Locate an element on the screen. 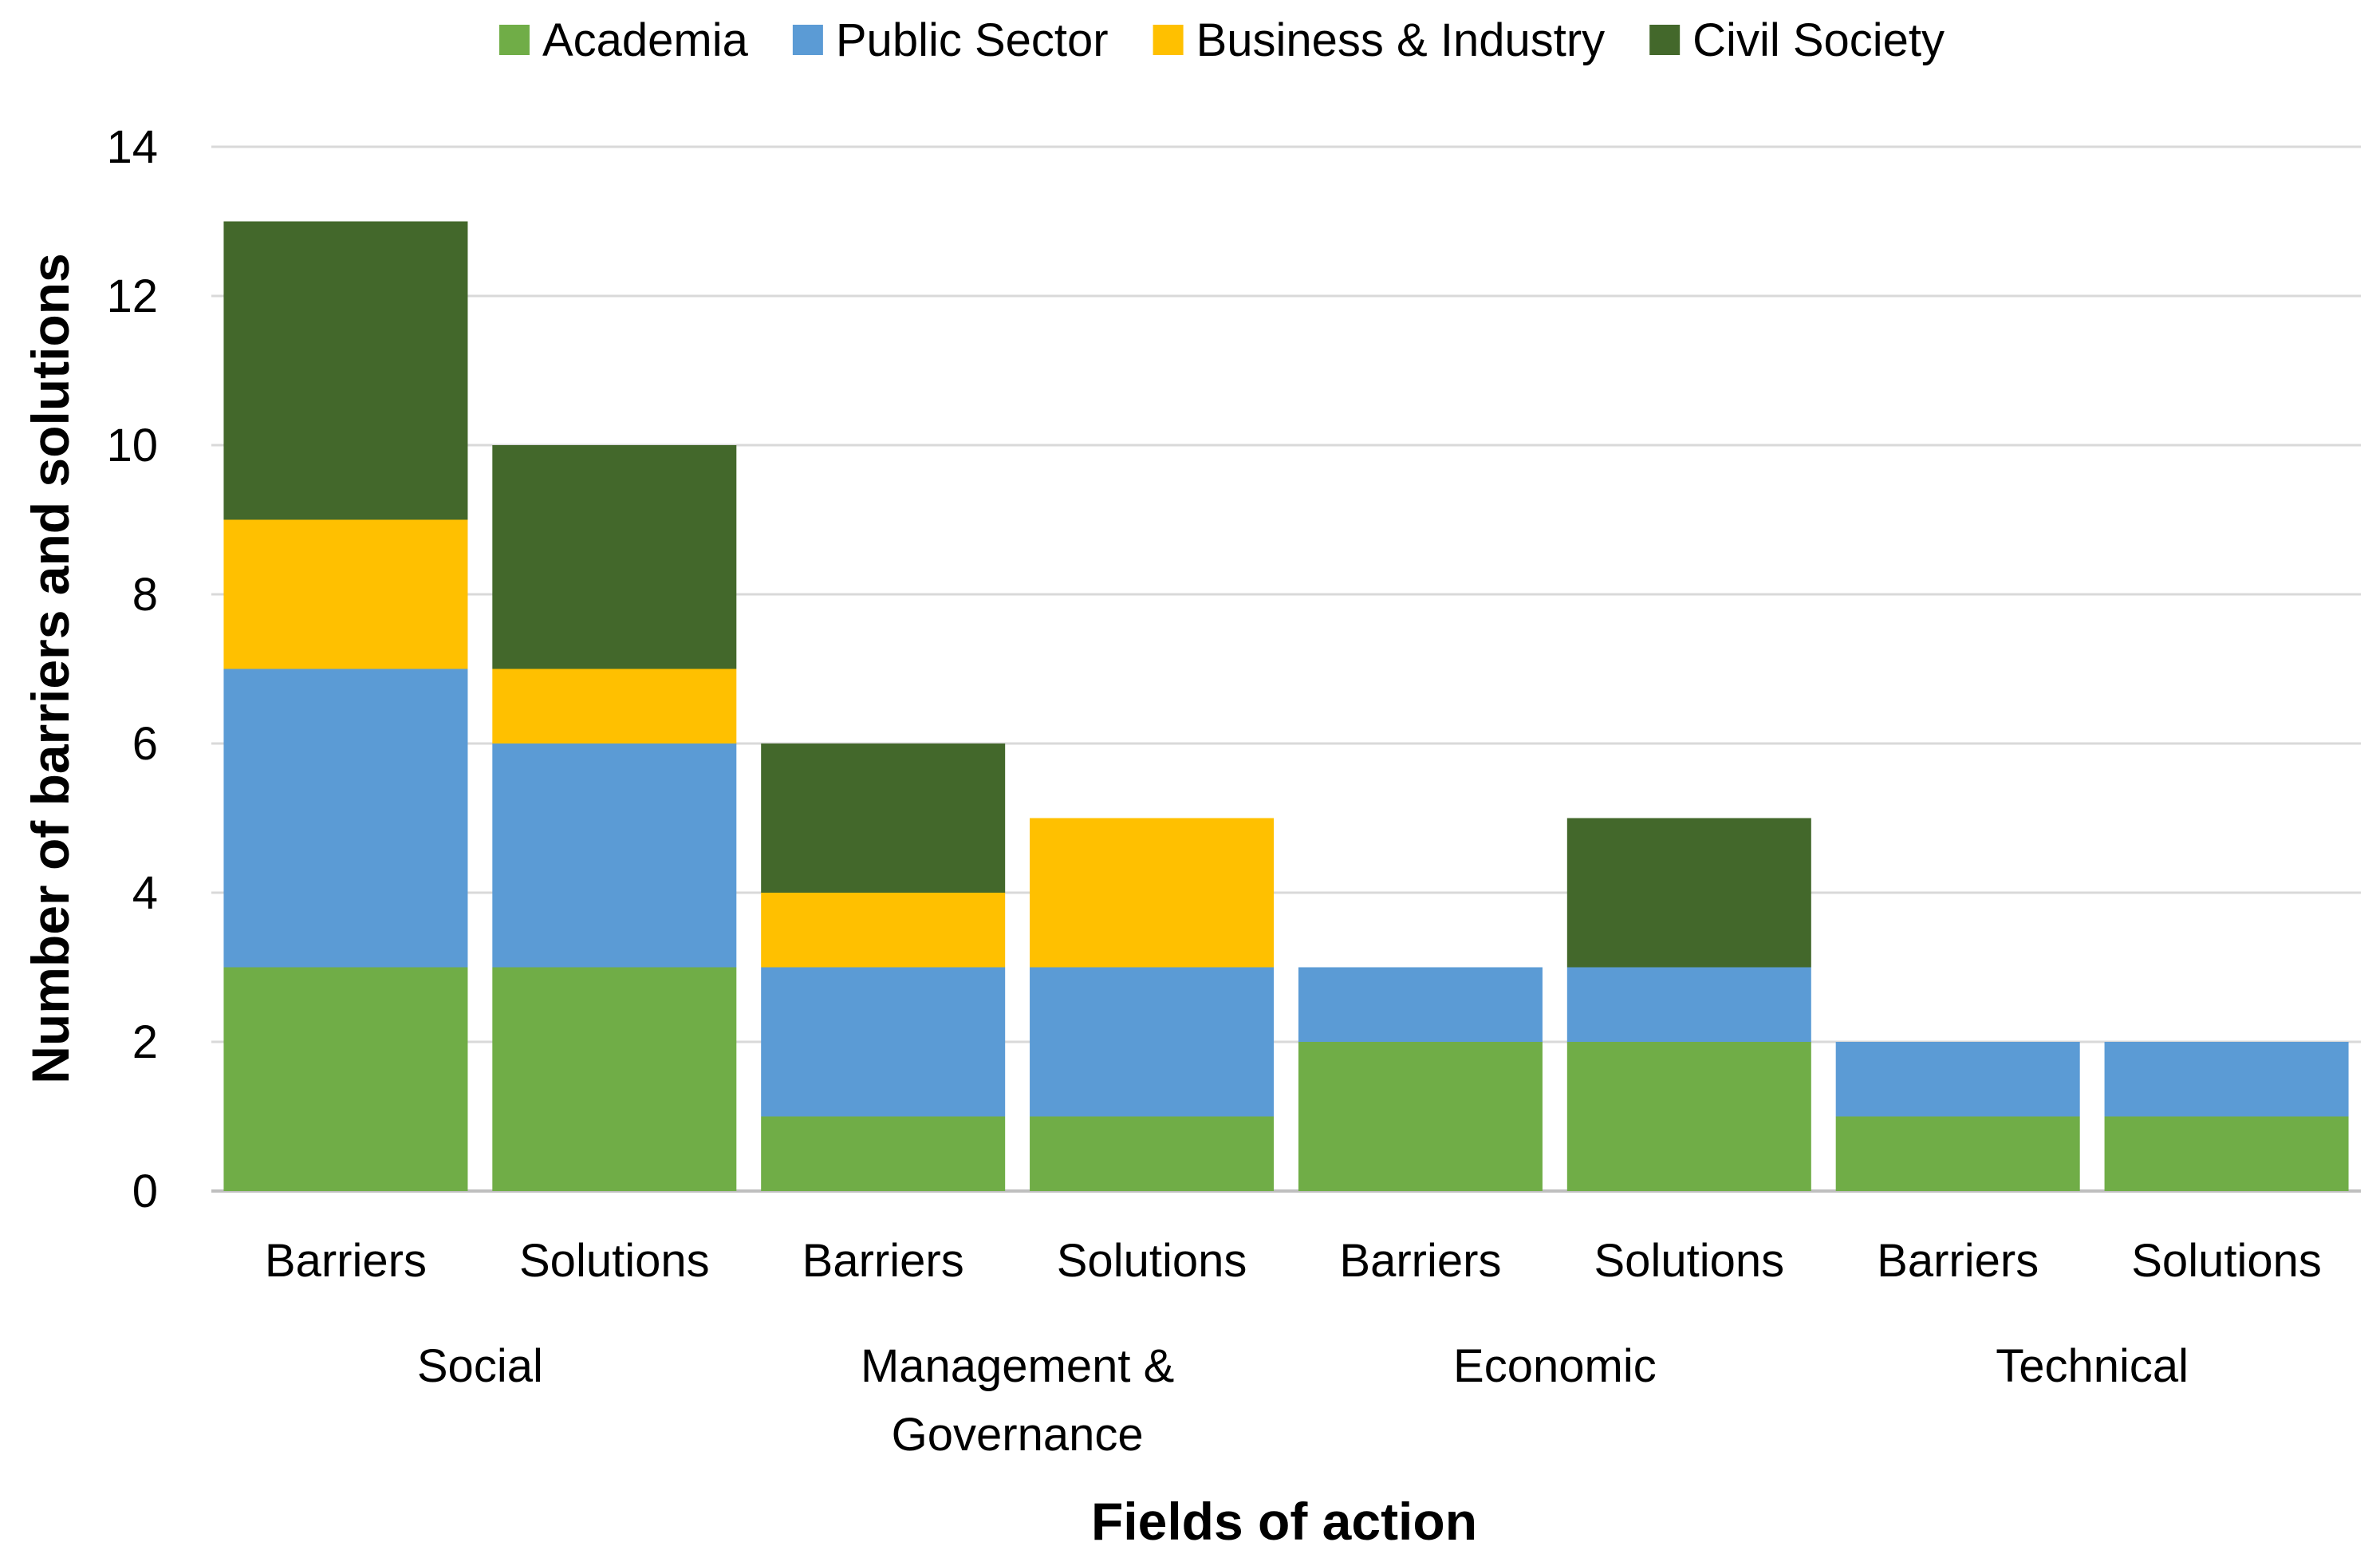 The image size is (2380, 1558). x-group-label: Economic is located at coordinates (1555, 1366).